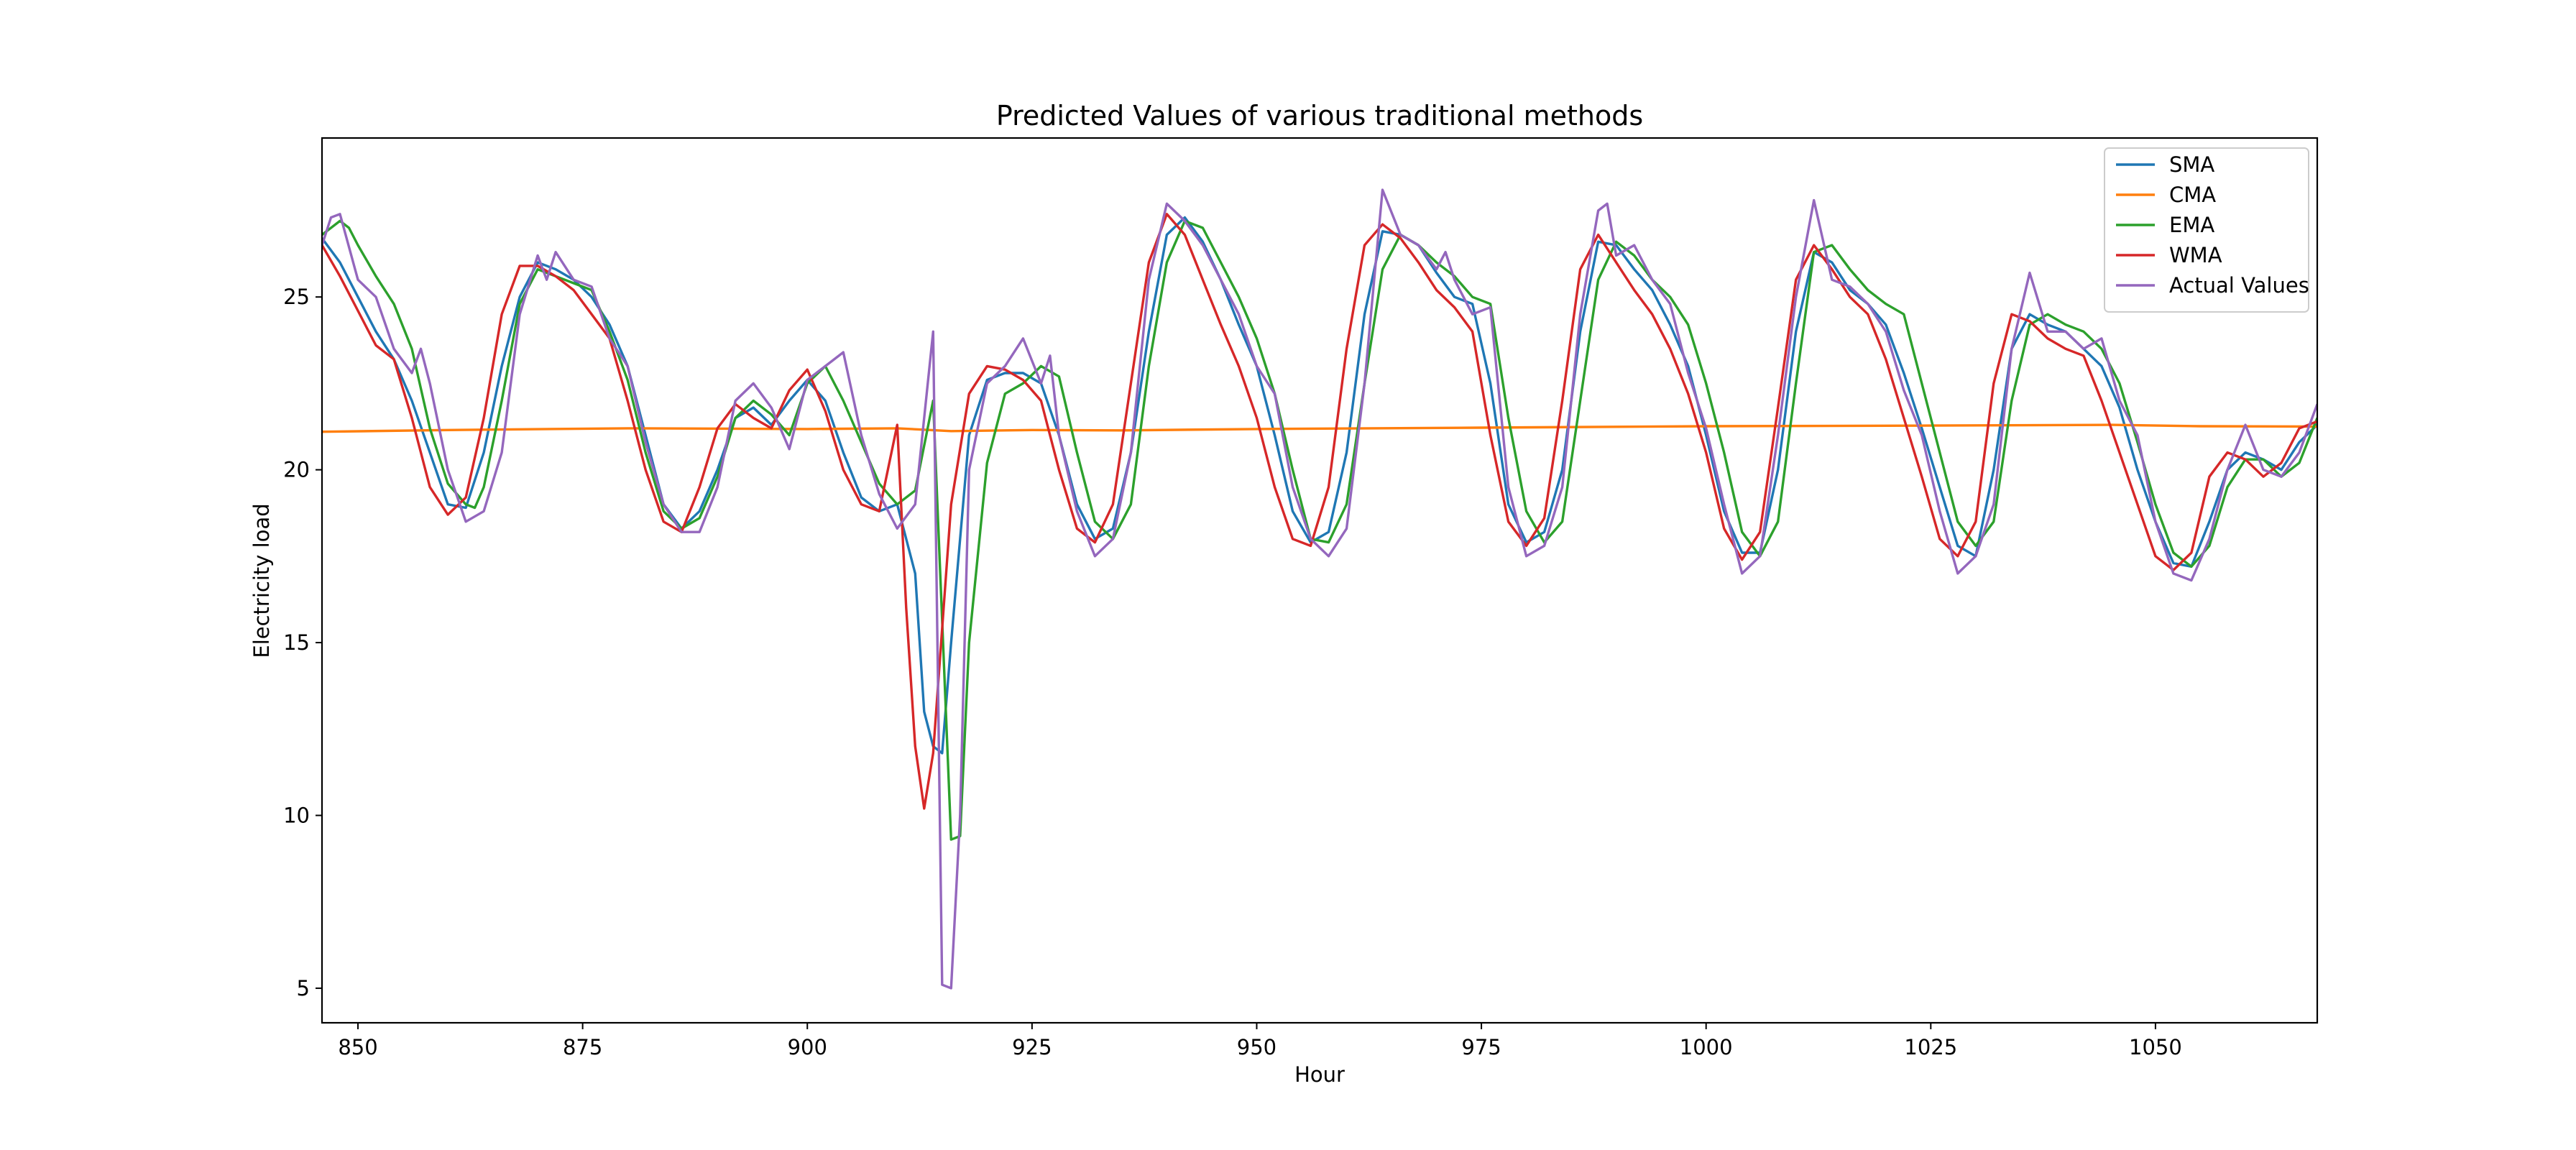 This screenshot has width=2576, height=1150. Describe the element at coordinates (2239, 285) in the screenshot. I see `legend-entry-label: Actual Values` at that location.